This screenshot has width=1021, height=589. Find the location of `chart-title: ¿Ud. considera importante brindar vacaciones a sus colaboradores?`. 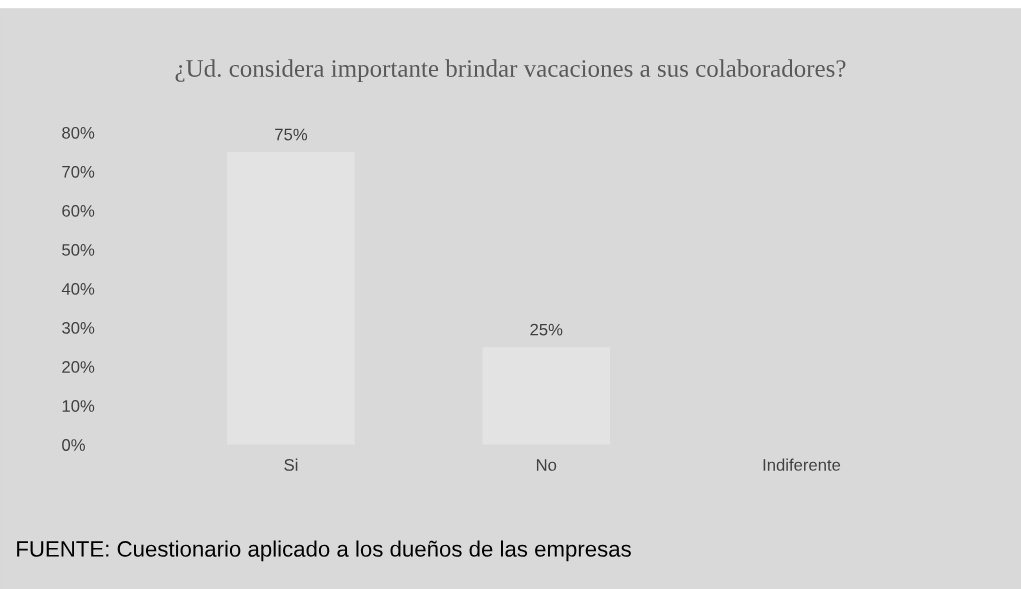

chart-title: ¿Ud. considera importante brindar vacaciones a sus colaboradores? is located at coordinates (510, 71).